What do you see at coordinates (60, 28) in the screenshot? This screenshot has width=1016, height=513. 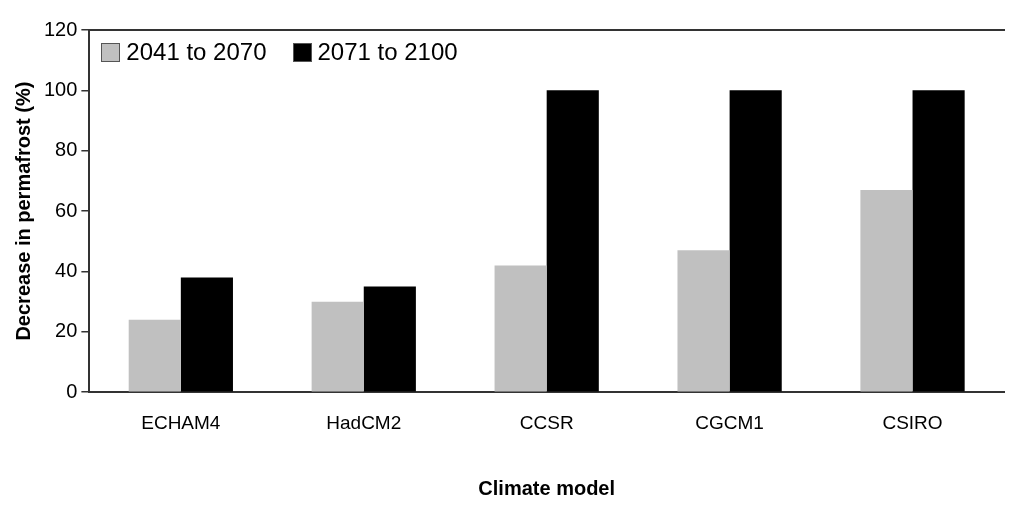 I see `y-tick-label: 120` at bounding box center [60, 28].